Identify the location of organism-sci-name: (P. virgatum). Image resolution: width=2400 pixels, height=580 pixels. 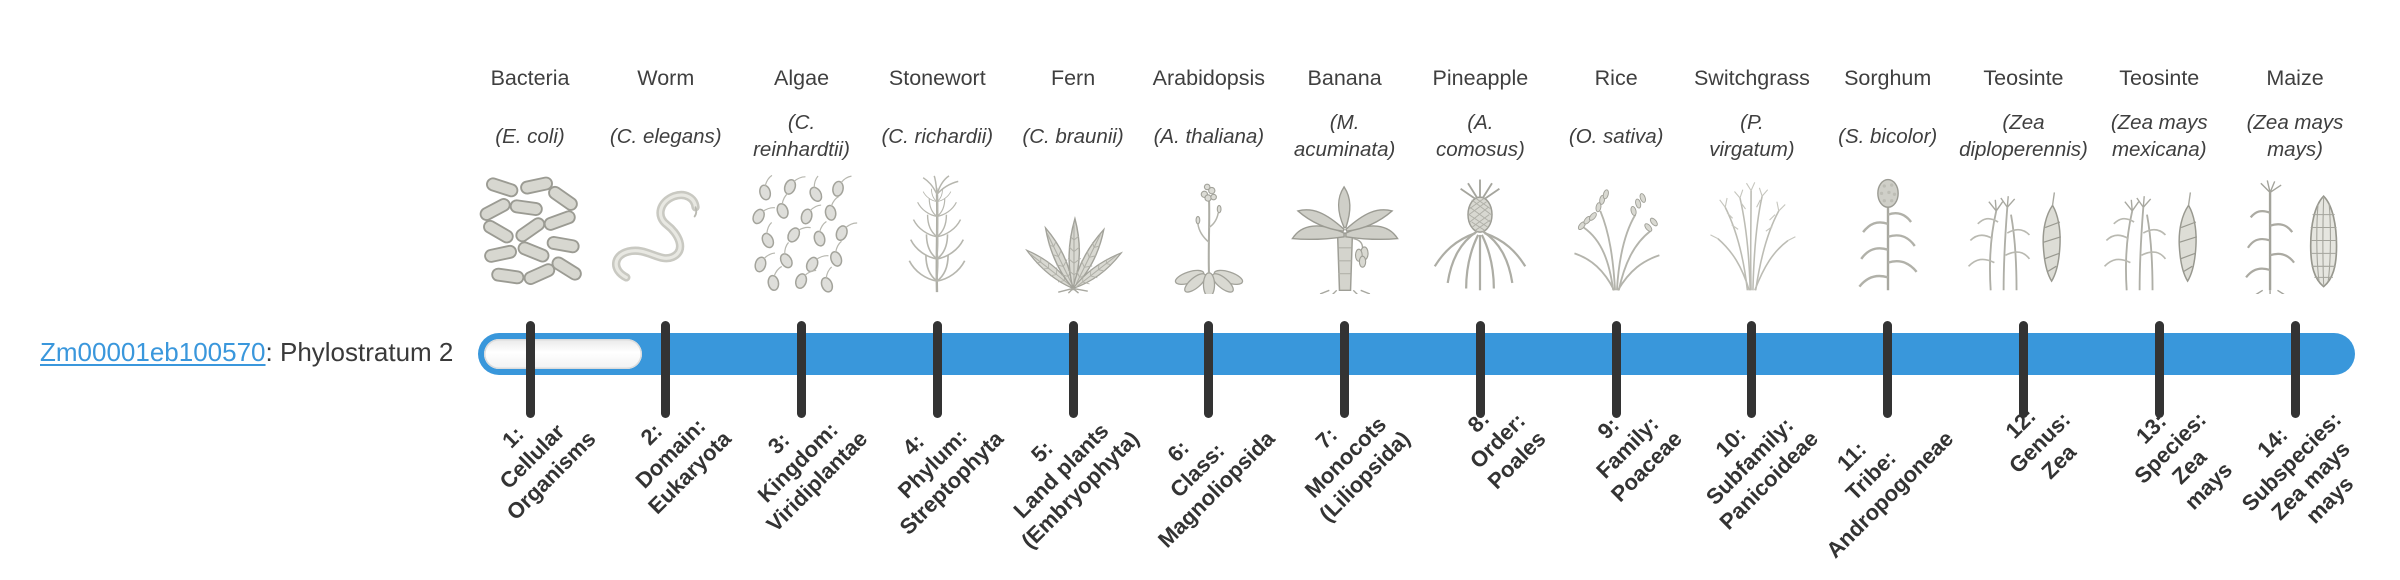
(1752, 136).